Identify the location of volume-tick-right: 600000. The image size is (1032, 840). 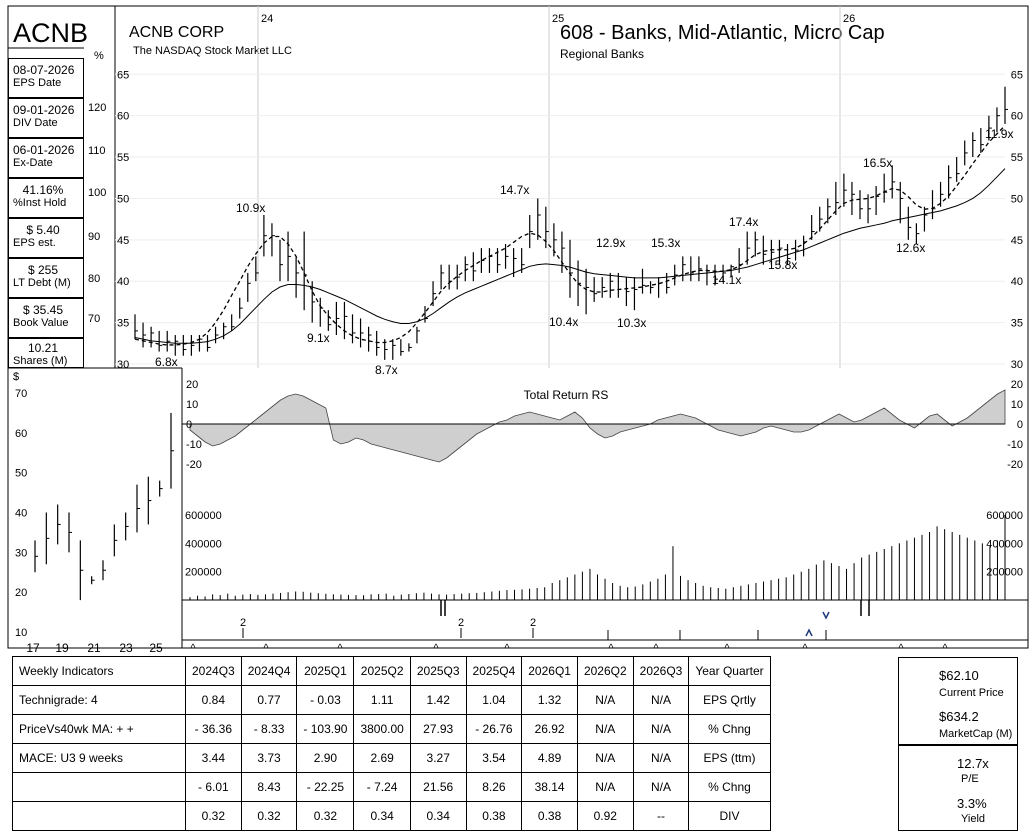
(1004, 516).